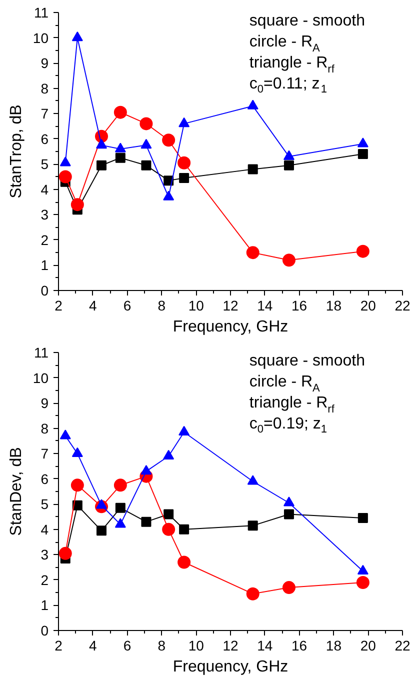 The width and height of the screenshot is (414, 689). I want to click on y-axis-title: StanDev, dB, so click(16, 491).